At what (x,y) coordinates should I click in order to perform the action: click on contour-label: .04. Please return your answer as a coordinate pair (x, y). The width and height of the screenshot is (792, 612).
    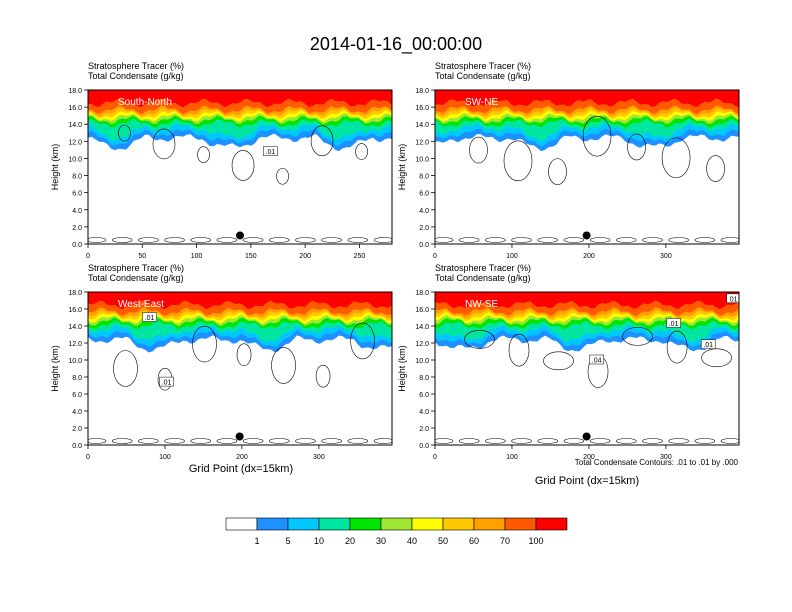
    Looking at the image, I should click on (597, 361).